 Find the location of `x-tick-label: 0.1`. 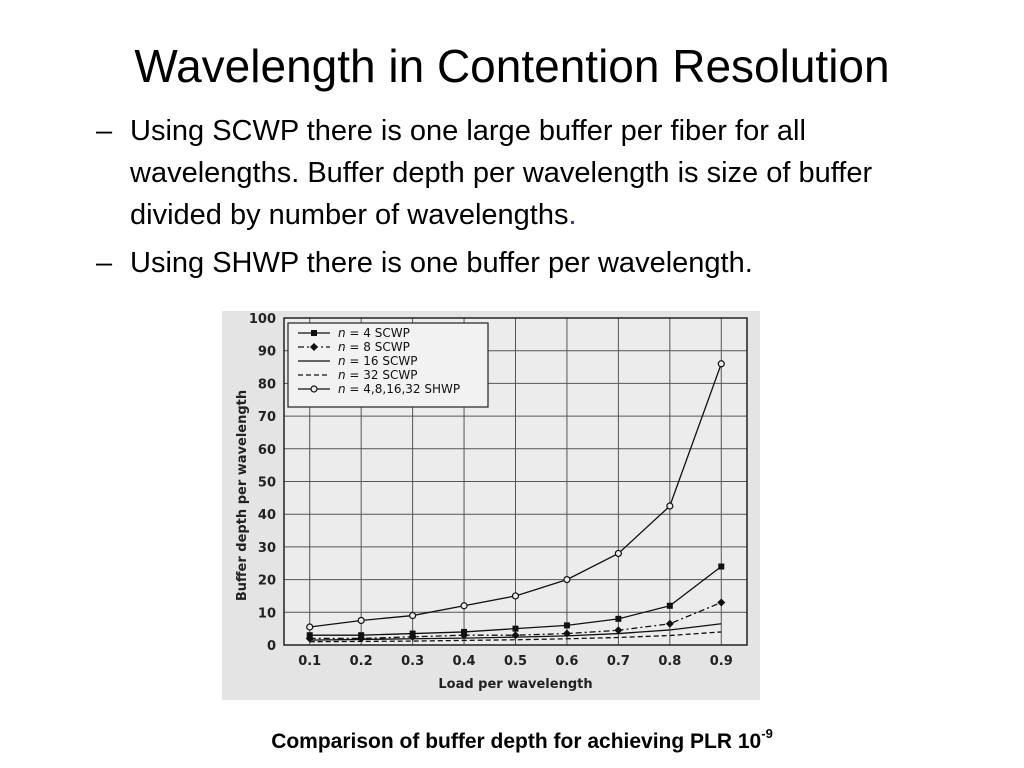

x-tick-label: 0.1 is located at coordinates (309, 661).